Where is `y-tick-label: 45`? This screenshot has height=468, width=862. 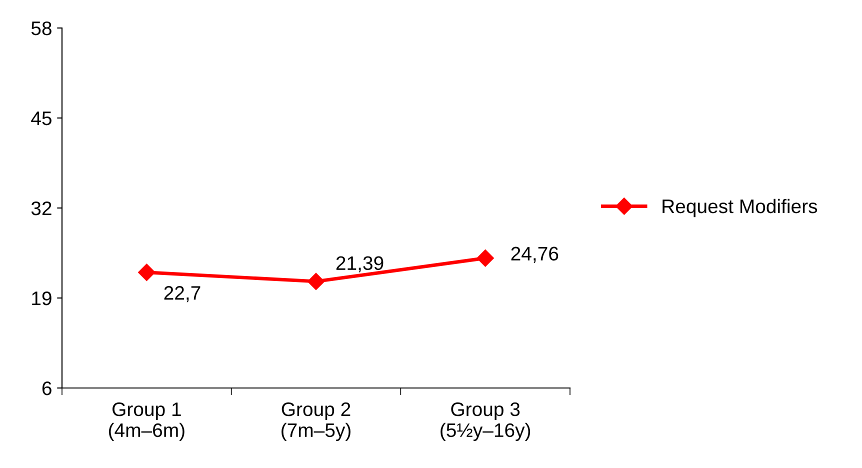 y-tick-label: 45 is located at coordinates (41, 119).